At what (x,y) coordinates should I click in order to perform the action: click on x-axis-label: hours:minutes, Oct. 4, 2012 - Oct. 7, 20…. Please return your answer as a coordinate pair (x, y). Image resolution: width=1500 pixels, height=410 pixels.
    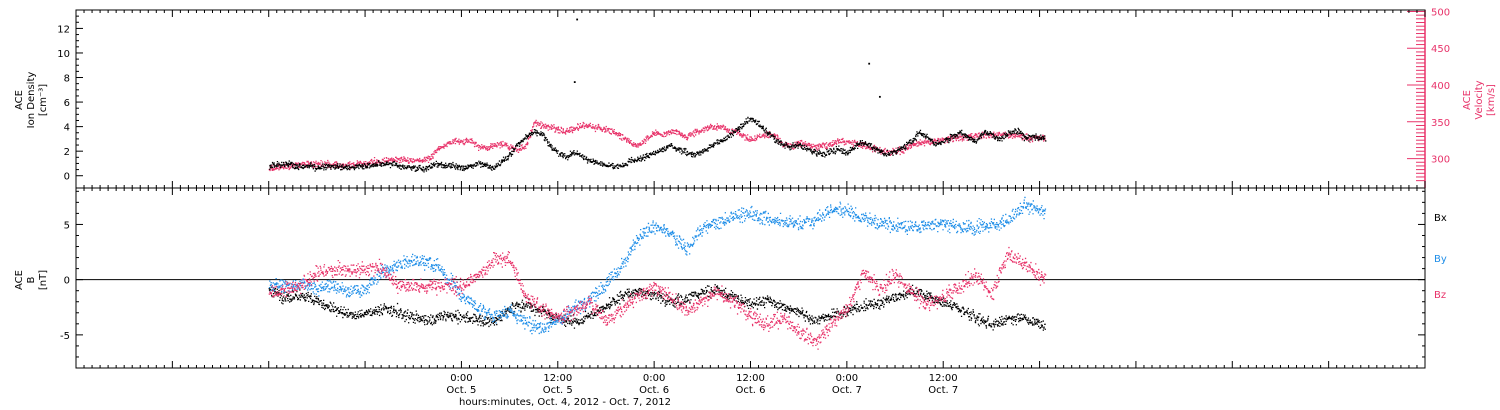
    Looking at the image, I should click on (565, 402).